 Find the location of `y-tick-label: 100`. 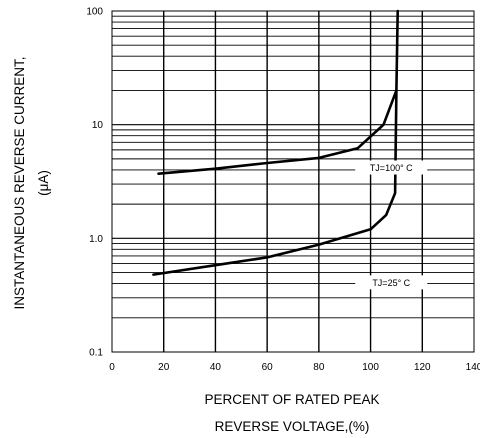

y-tick-label: 100 is located at coordinates (94, 12).